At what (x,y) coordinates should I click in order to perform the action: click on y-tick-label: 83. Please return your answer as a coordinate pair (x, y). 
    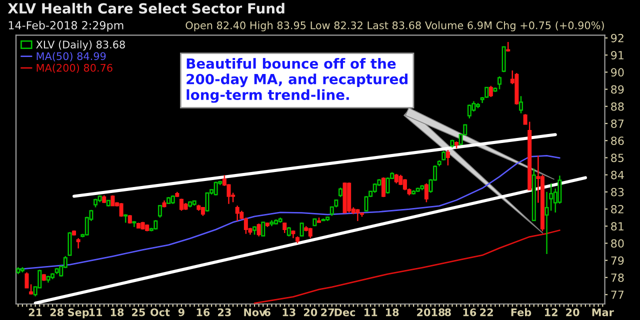
    Looking at the image, I should click on (617, 192).